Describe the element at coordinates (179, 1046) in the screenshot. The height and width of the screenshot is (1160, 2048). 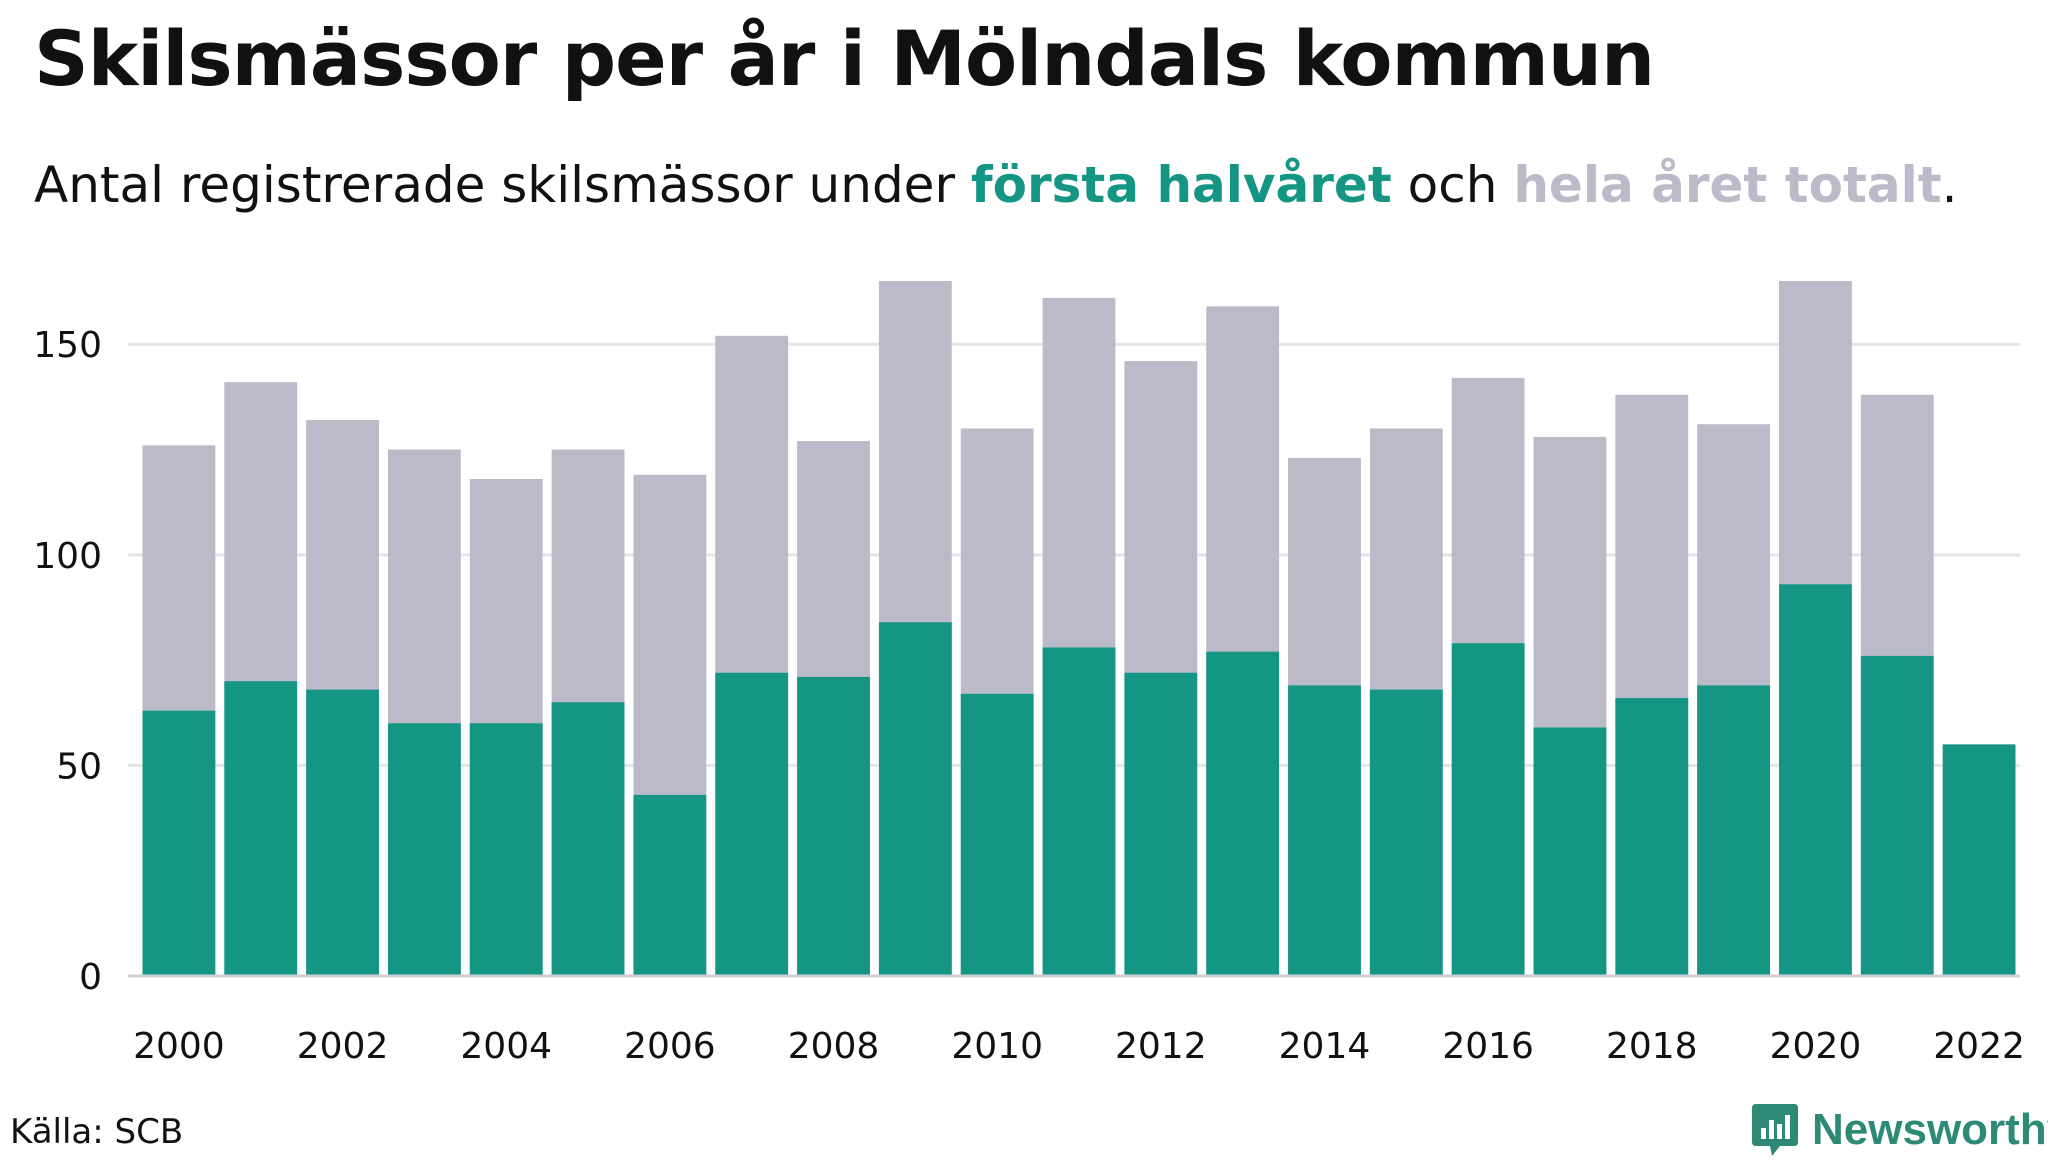
I see `x-tick-label: 2000` at that location.